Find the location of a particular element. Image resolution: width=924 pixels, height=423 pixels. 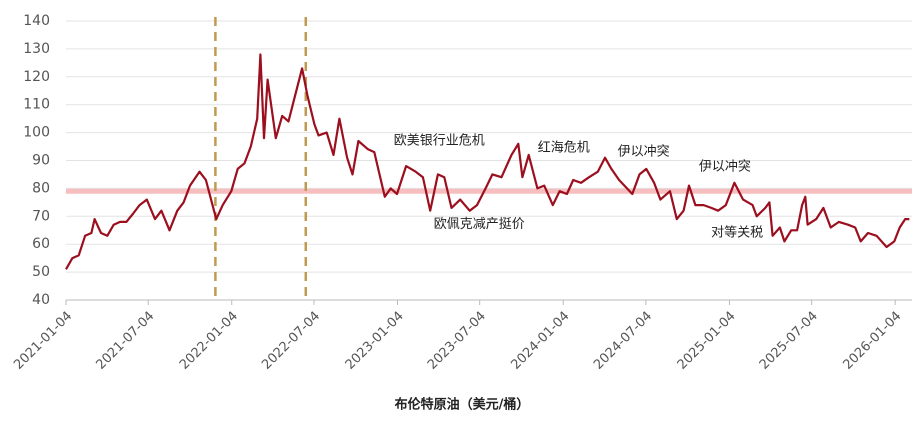

x-tick-label: 2025-01-04 is located at coordinates (707, 341).